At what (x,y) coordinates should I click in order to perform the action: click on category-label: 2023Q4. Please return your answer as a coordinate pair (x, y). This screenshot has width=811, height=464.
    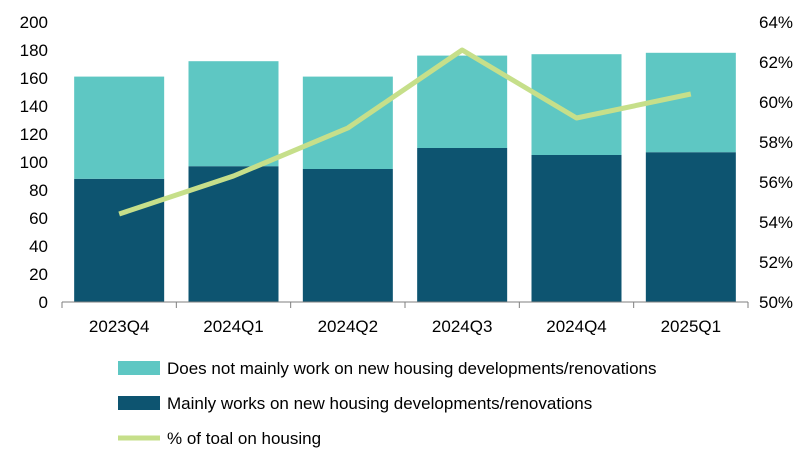
    Looking at the image, I should click on (119, 326).